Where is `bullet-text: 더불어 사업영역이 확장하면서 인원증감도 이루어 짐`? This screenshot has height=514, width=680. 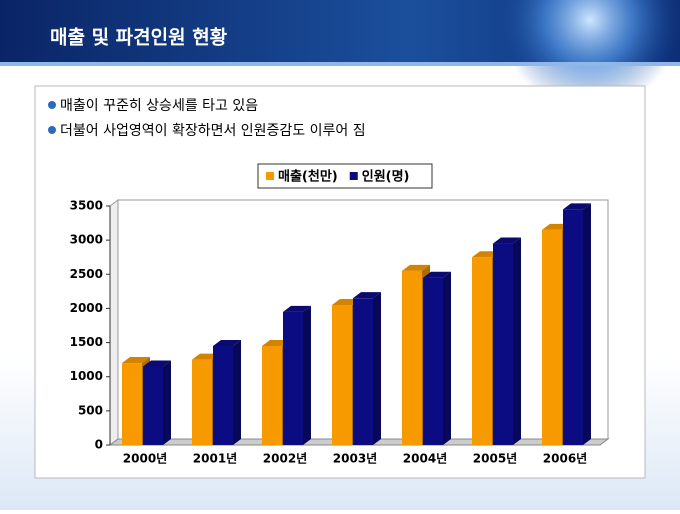
bullet-text: 더불어 사업영역이 확장하면서 인원증감도 이루어 짐 is located at coordinates (213, 131).